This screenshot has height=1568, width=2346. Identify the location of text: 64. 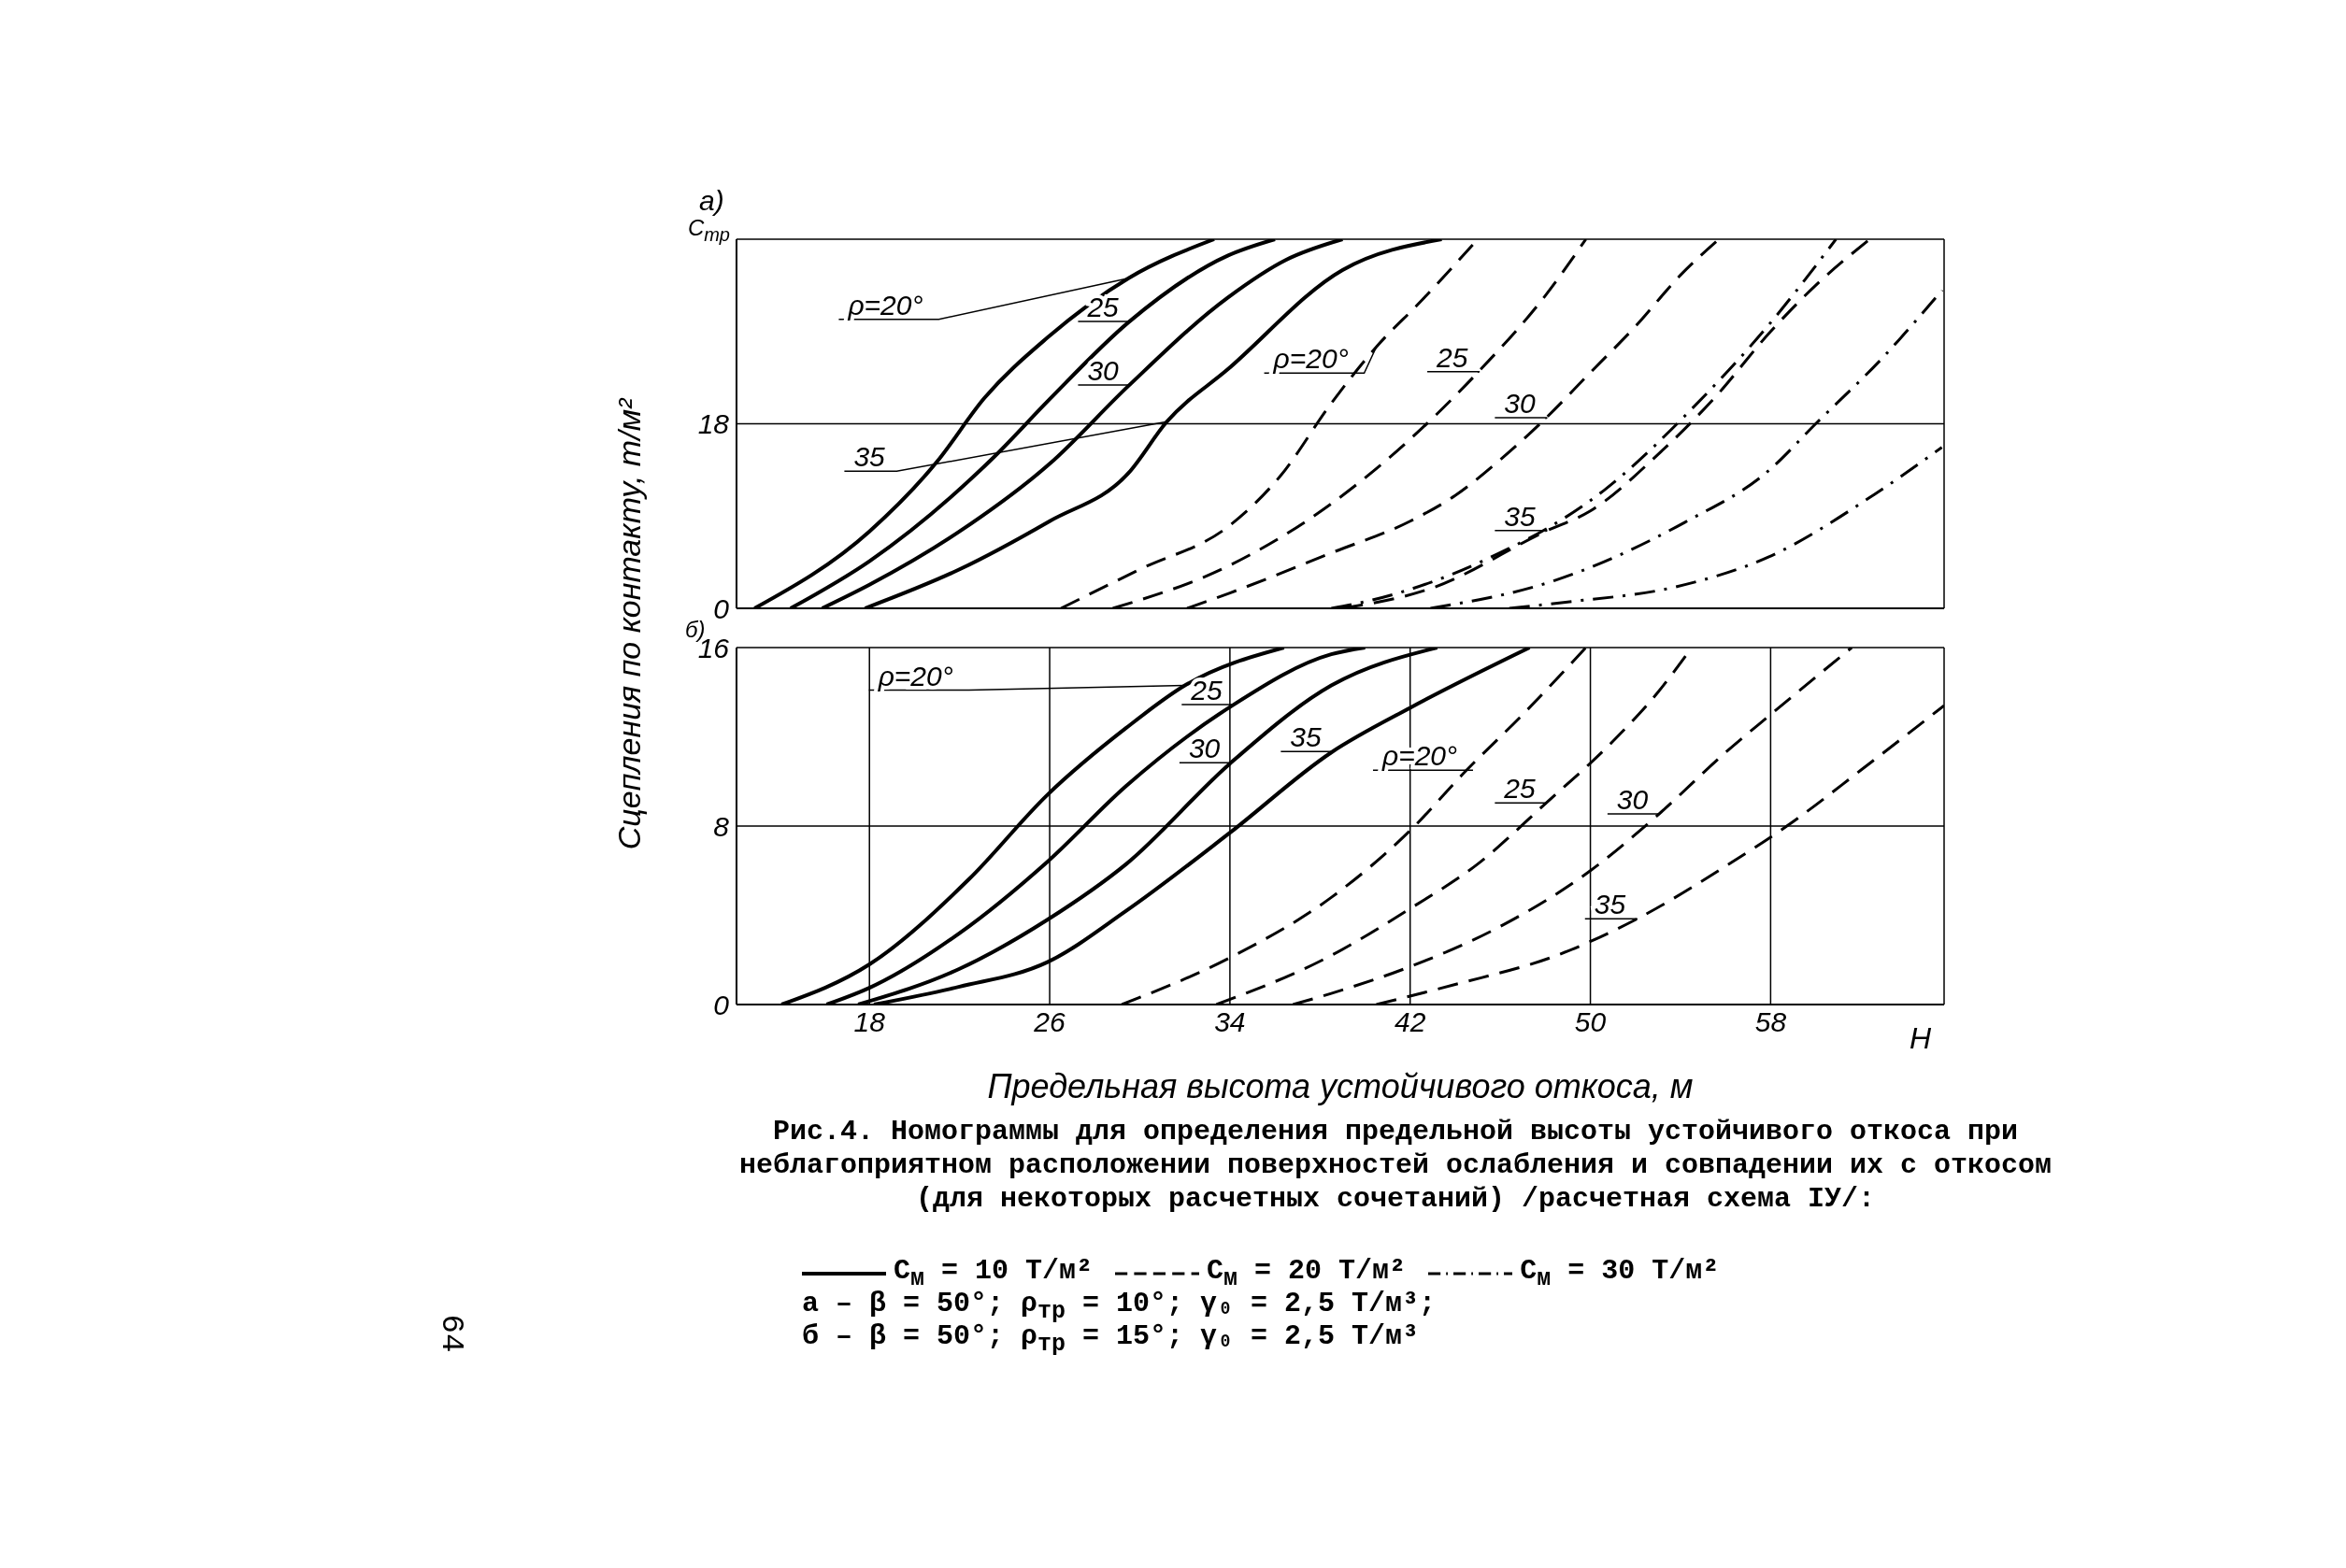
(452, 1333).